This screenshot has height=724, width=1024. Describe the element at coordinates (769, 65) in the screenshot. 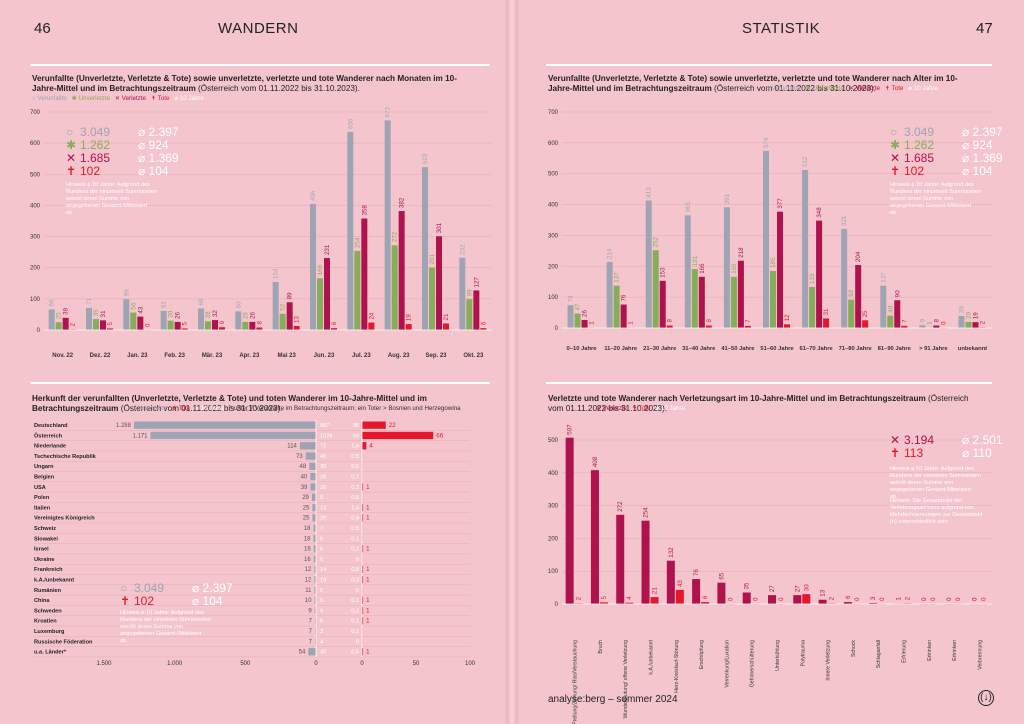

I see `rule-top-right` at that location.